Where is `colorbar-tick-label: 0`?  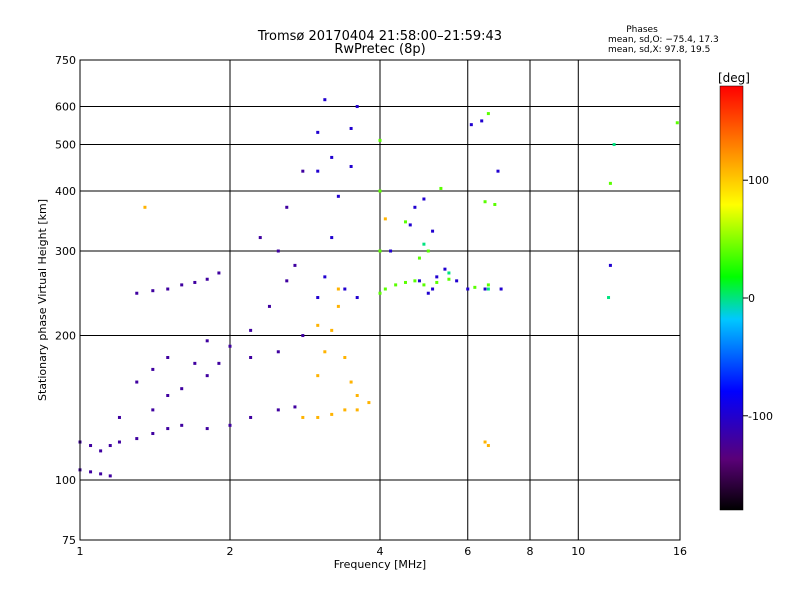
colorbar-tick-label: 0 is located at coordinates (751, 298).